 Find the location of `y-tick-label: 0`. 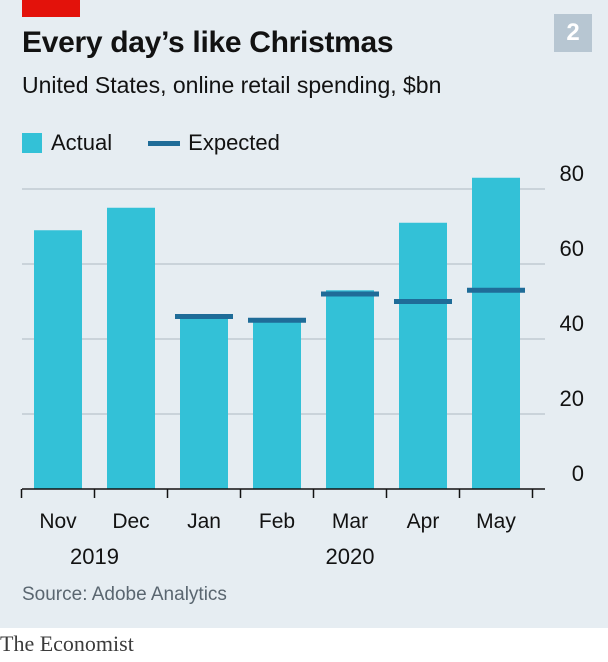

y-tick-label: 0 is located at coordinates (578, 473).